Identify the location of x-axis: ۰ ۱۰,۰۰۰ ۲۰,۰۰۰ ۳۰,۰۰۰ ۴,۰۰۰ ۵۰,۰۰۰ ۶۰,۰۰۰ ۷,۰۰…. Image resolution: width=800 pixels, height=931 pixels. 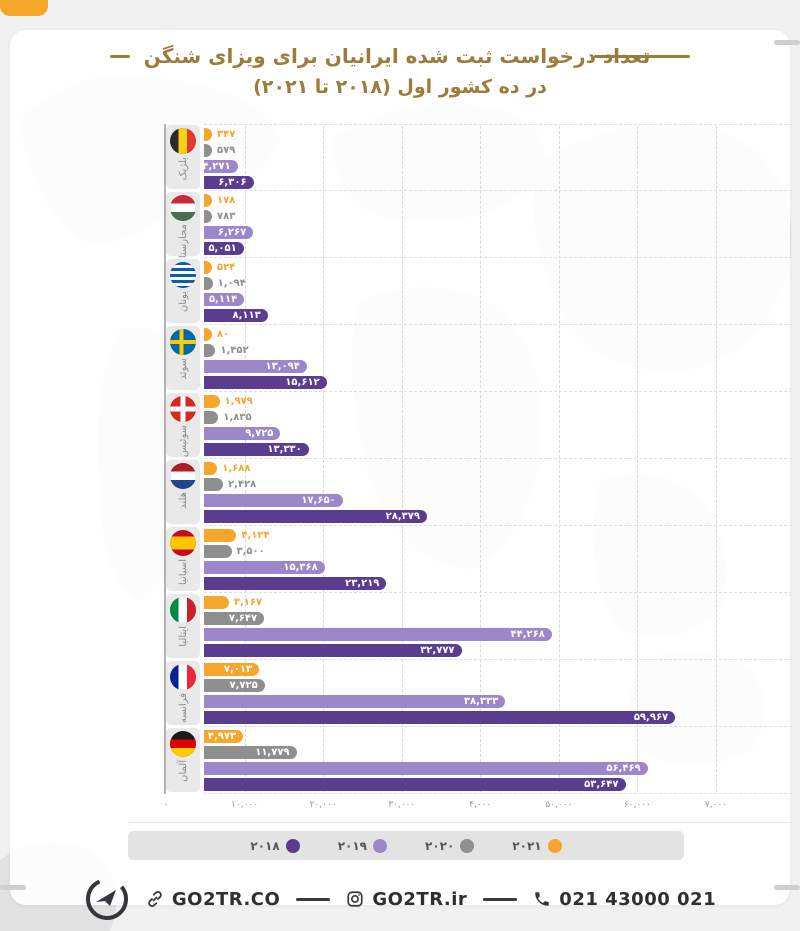
(460, 808).